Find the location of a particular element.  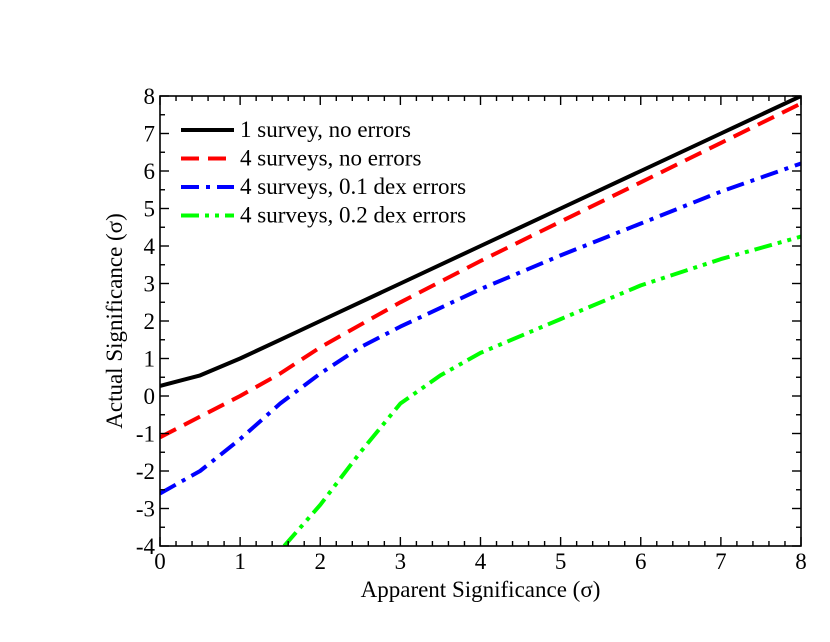

y-tick-label: -3 is located at coordinates (145, 509).